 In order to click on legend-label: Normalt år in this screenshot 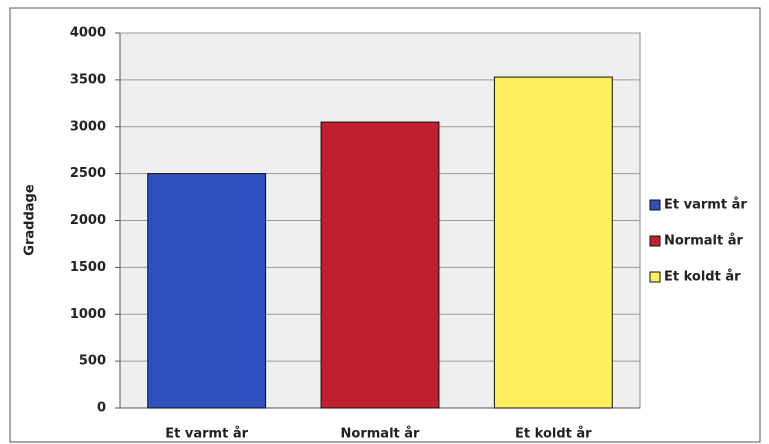, I will do `click(704, 241)`.